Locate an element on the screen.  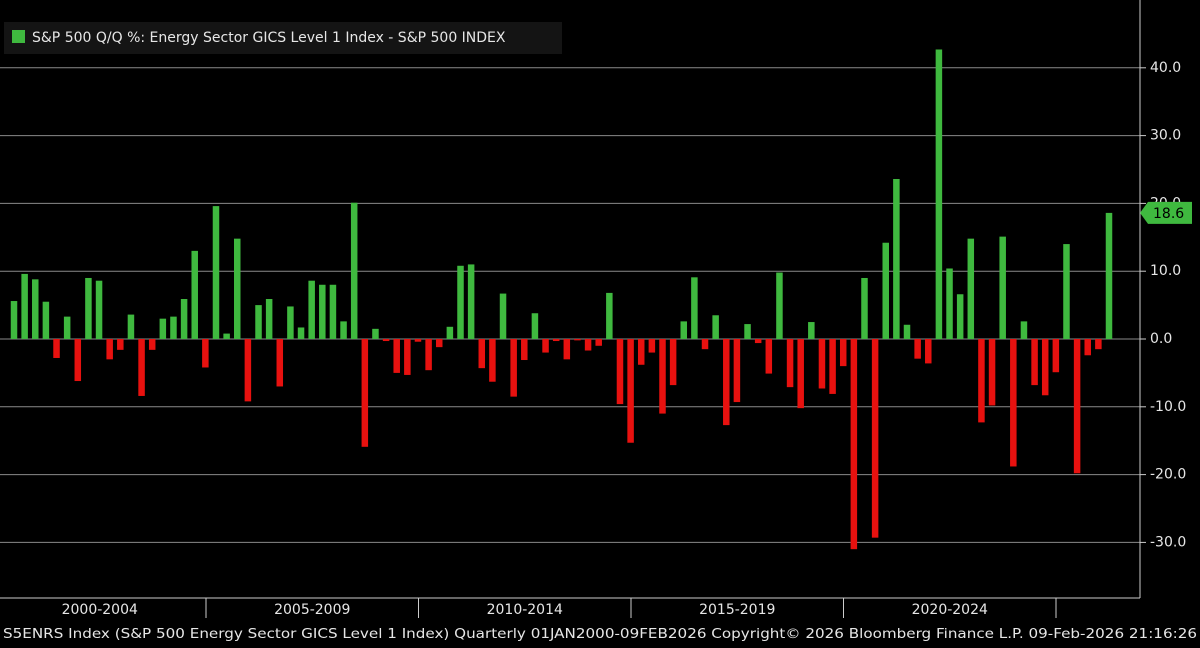
last-value-tag is located at coordinates (1166, 212).